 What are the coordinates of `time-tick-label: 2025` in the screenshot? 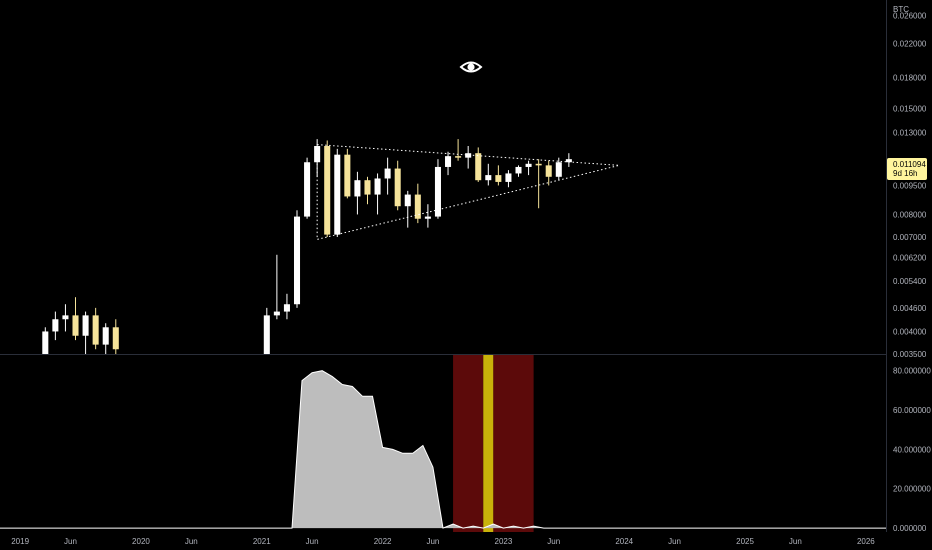 It's located at (745, 541).